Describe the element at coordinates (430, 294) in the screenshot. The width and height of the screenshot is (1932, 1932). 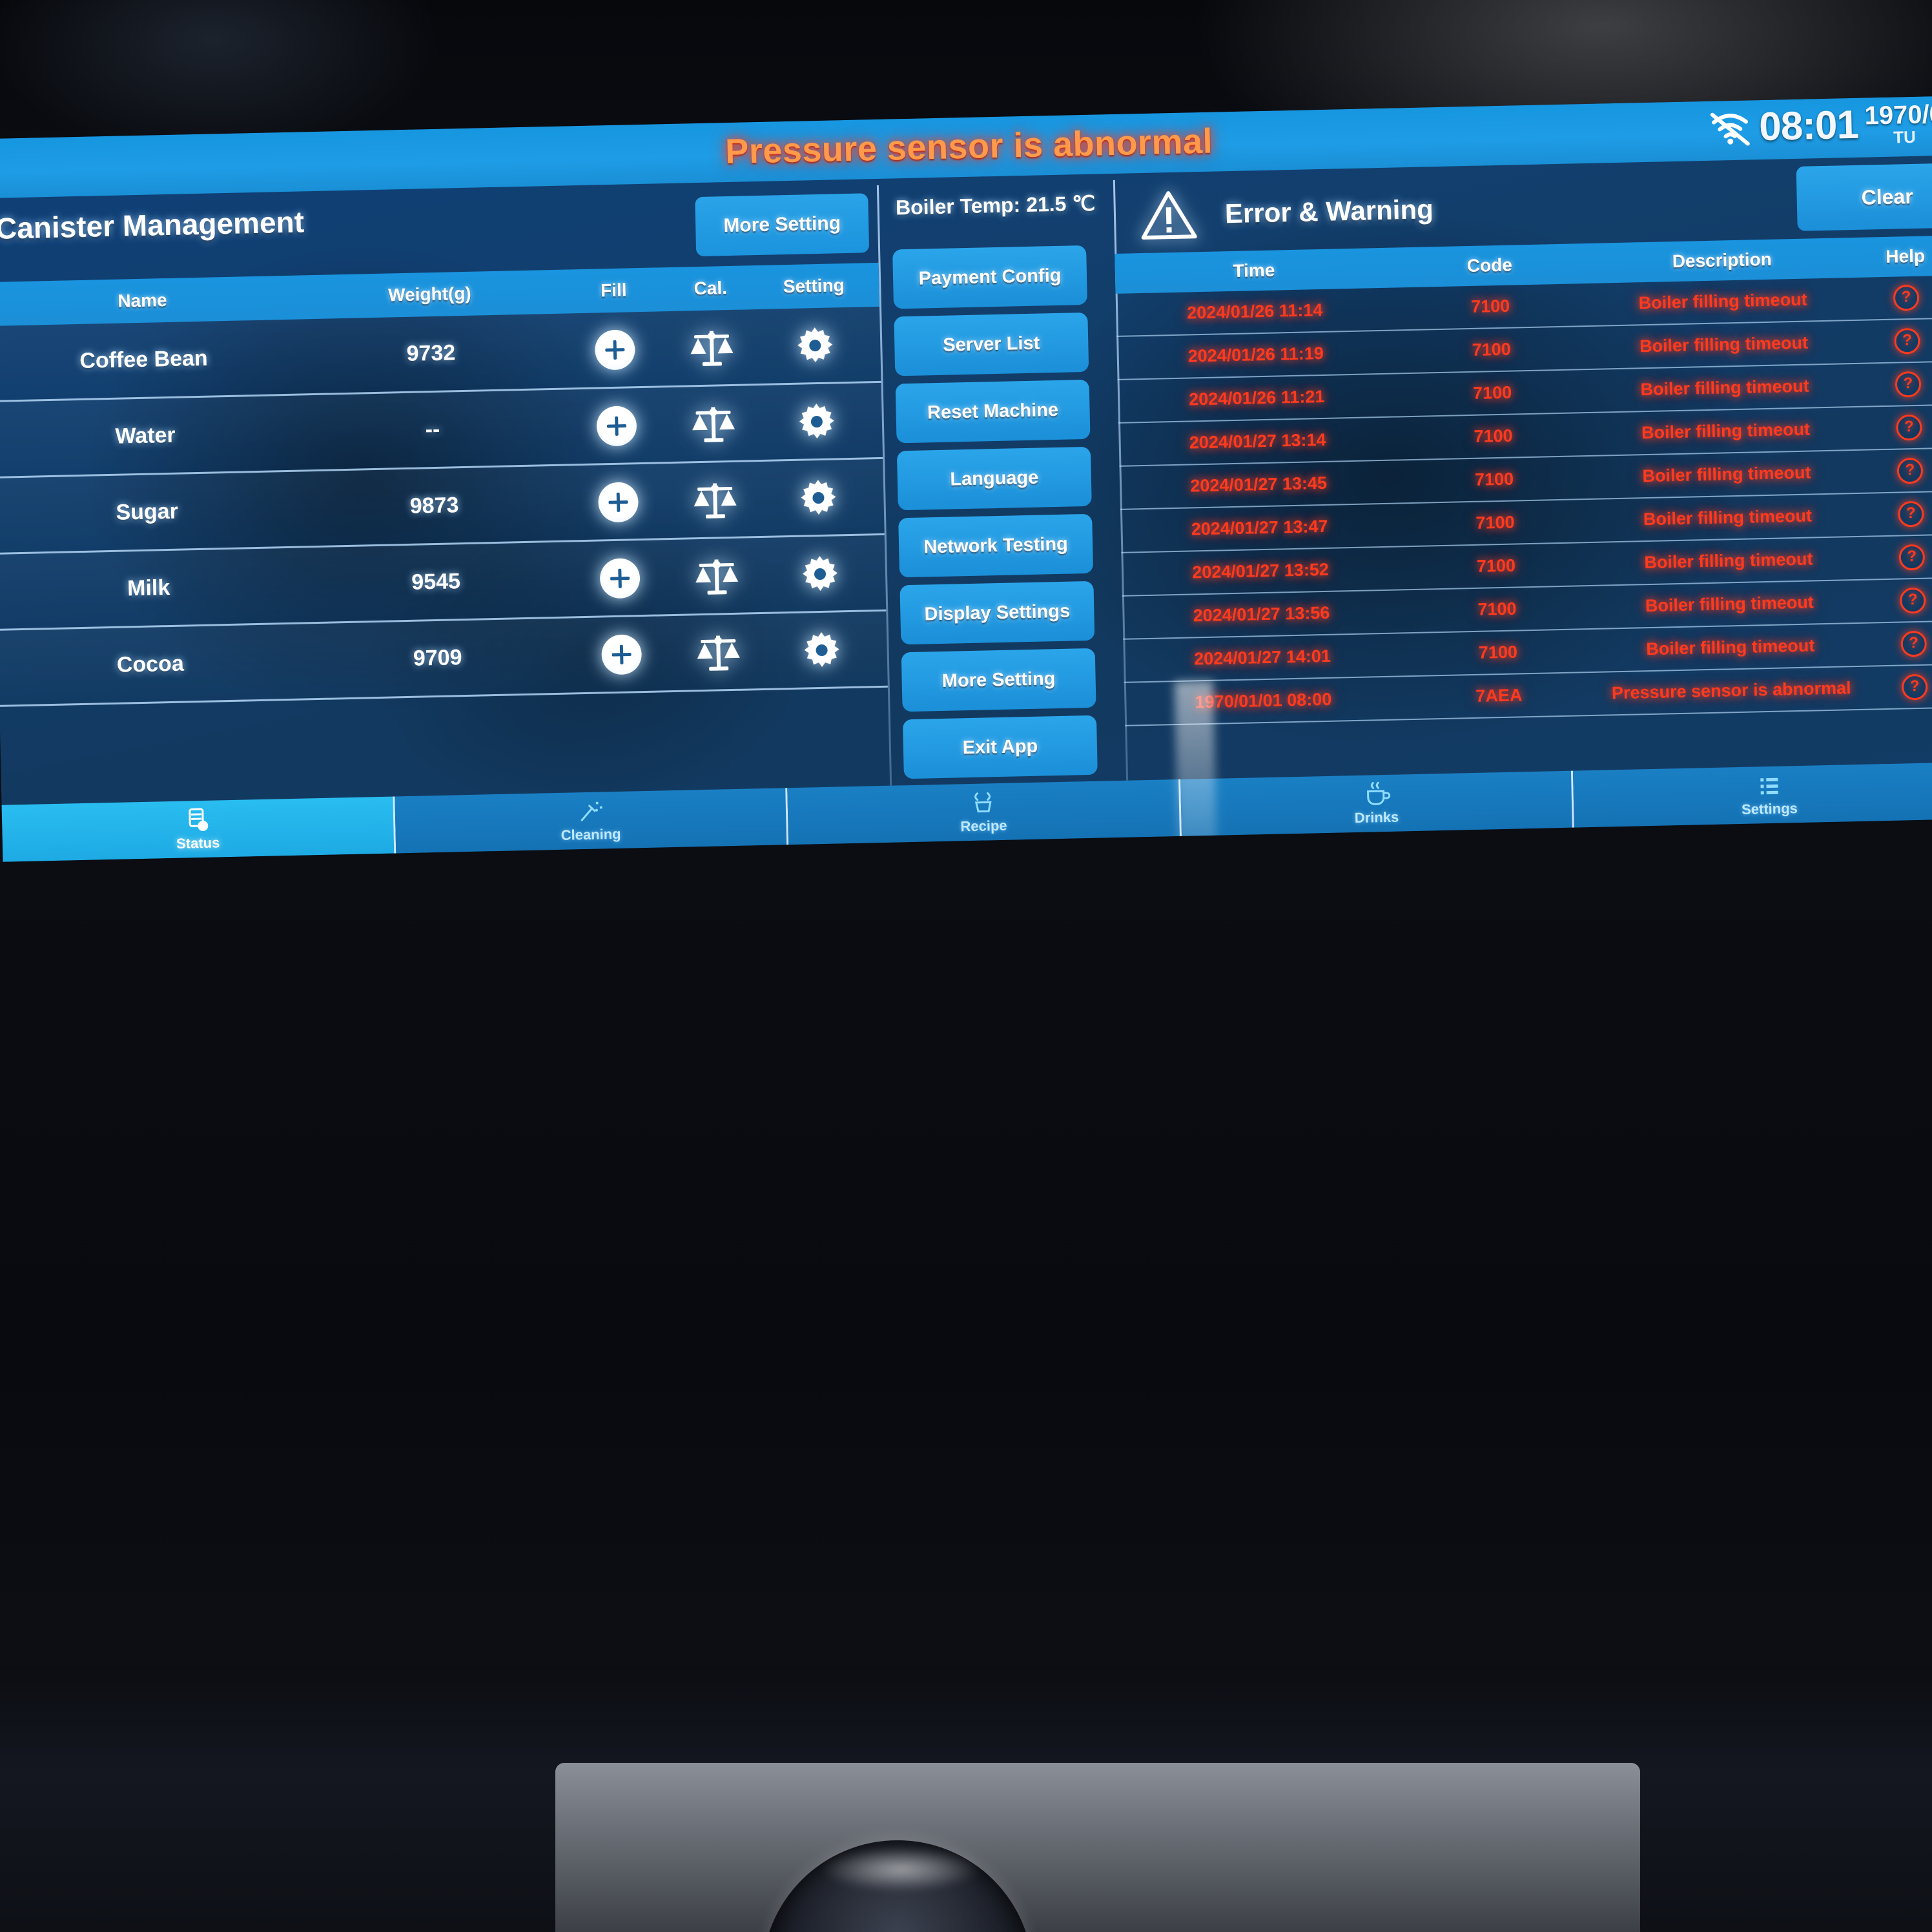
I see `column-header-weight: Weight(g)` at that location.